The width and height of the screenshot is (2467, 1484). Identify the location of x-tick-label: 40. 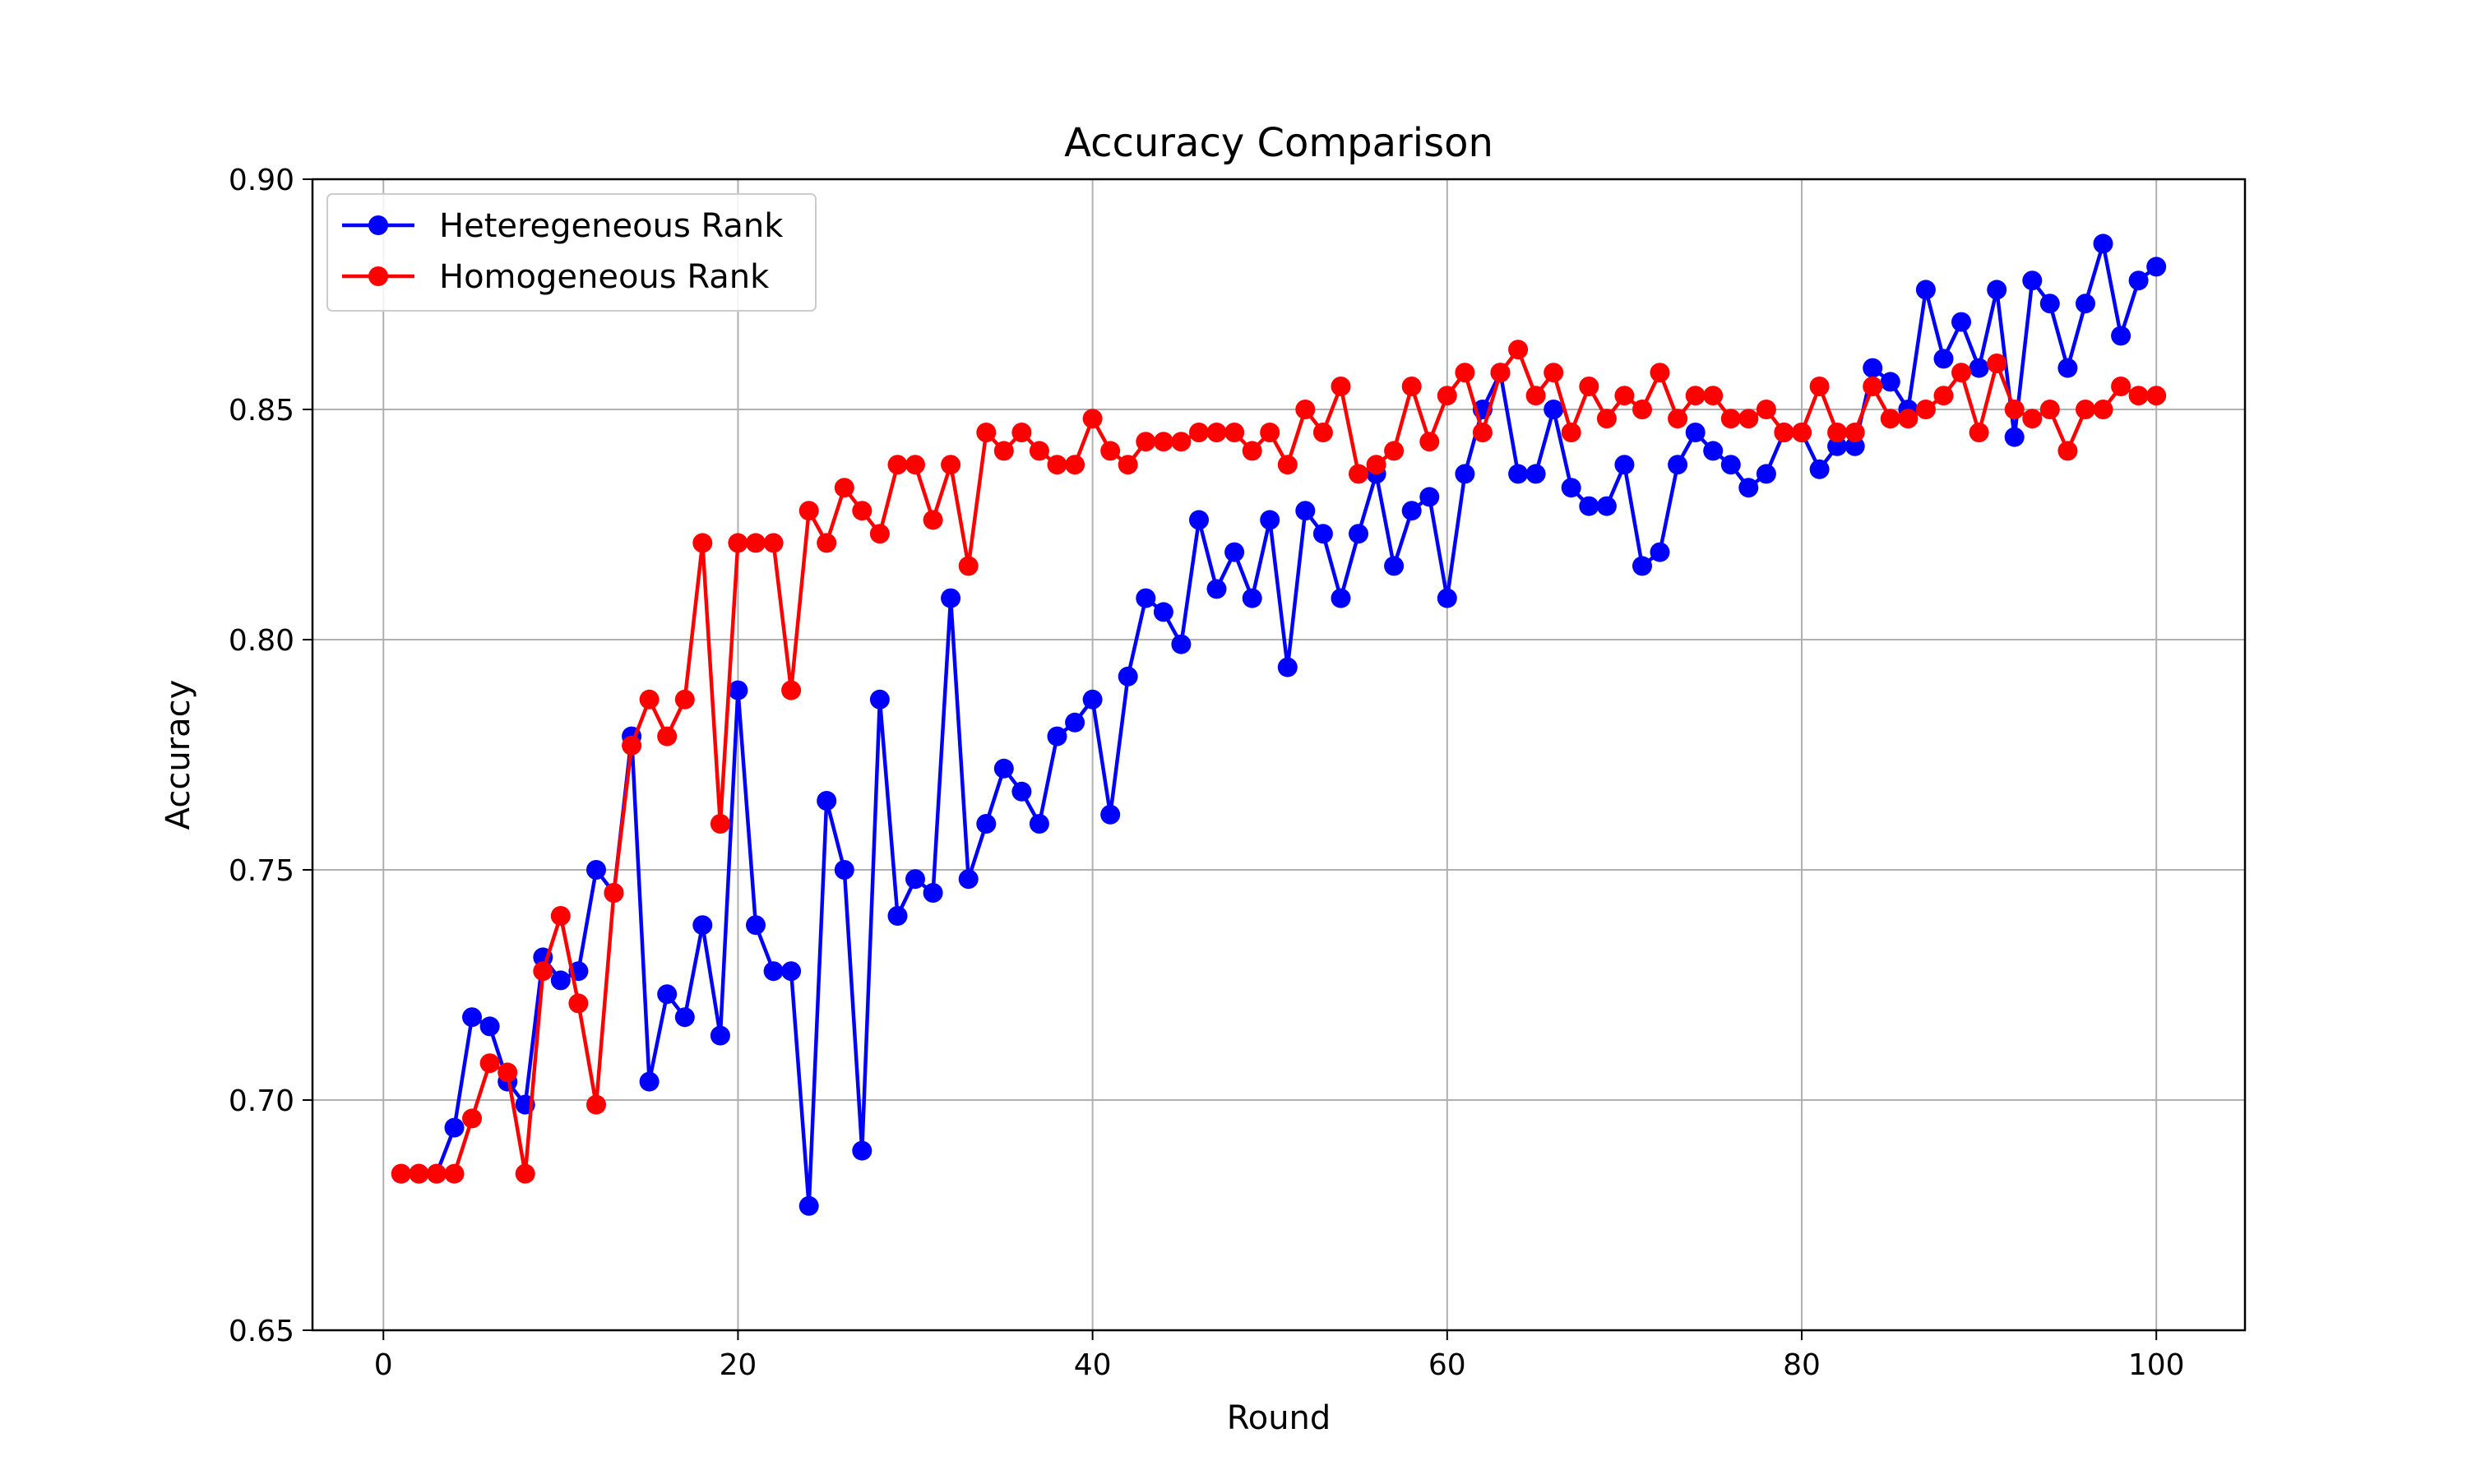
(1093, 1365).